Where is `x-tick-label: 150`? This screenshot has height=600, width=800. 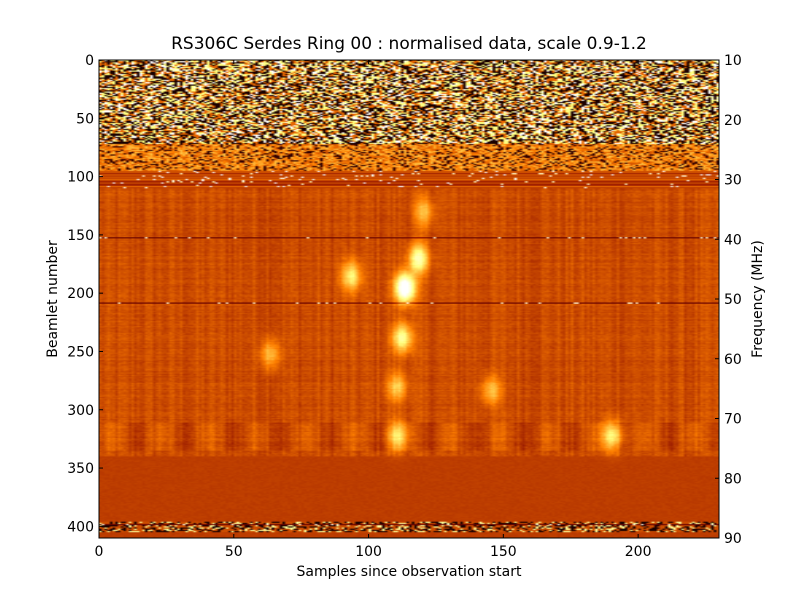 x-tick-label: 150 is located at coordinates (503, 552).